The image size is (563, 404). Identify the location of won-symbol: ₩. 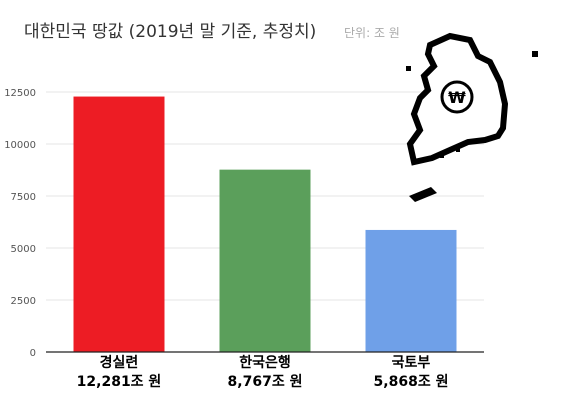
(457, 97).